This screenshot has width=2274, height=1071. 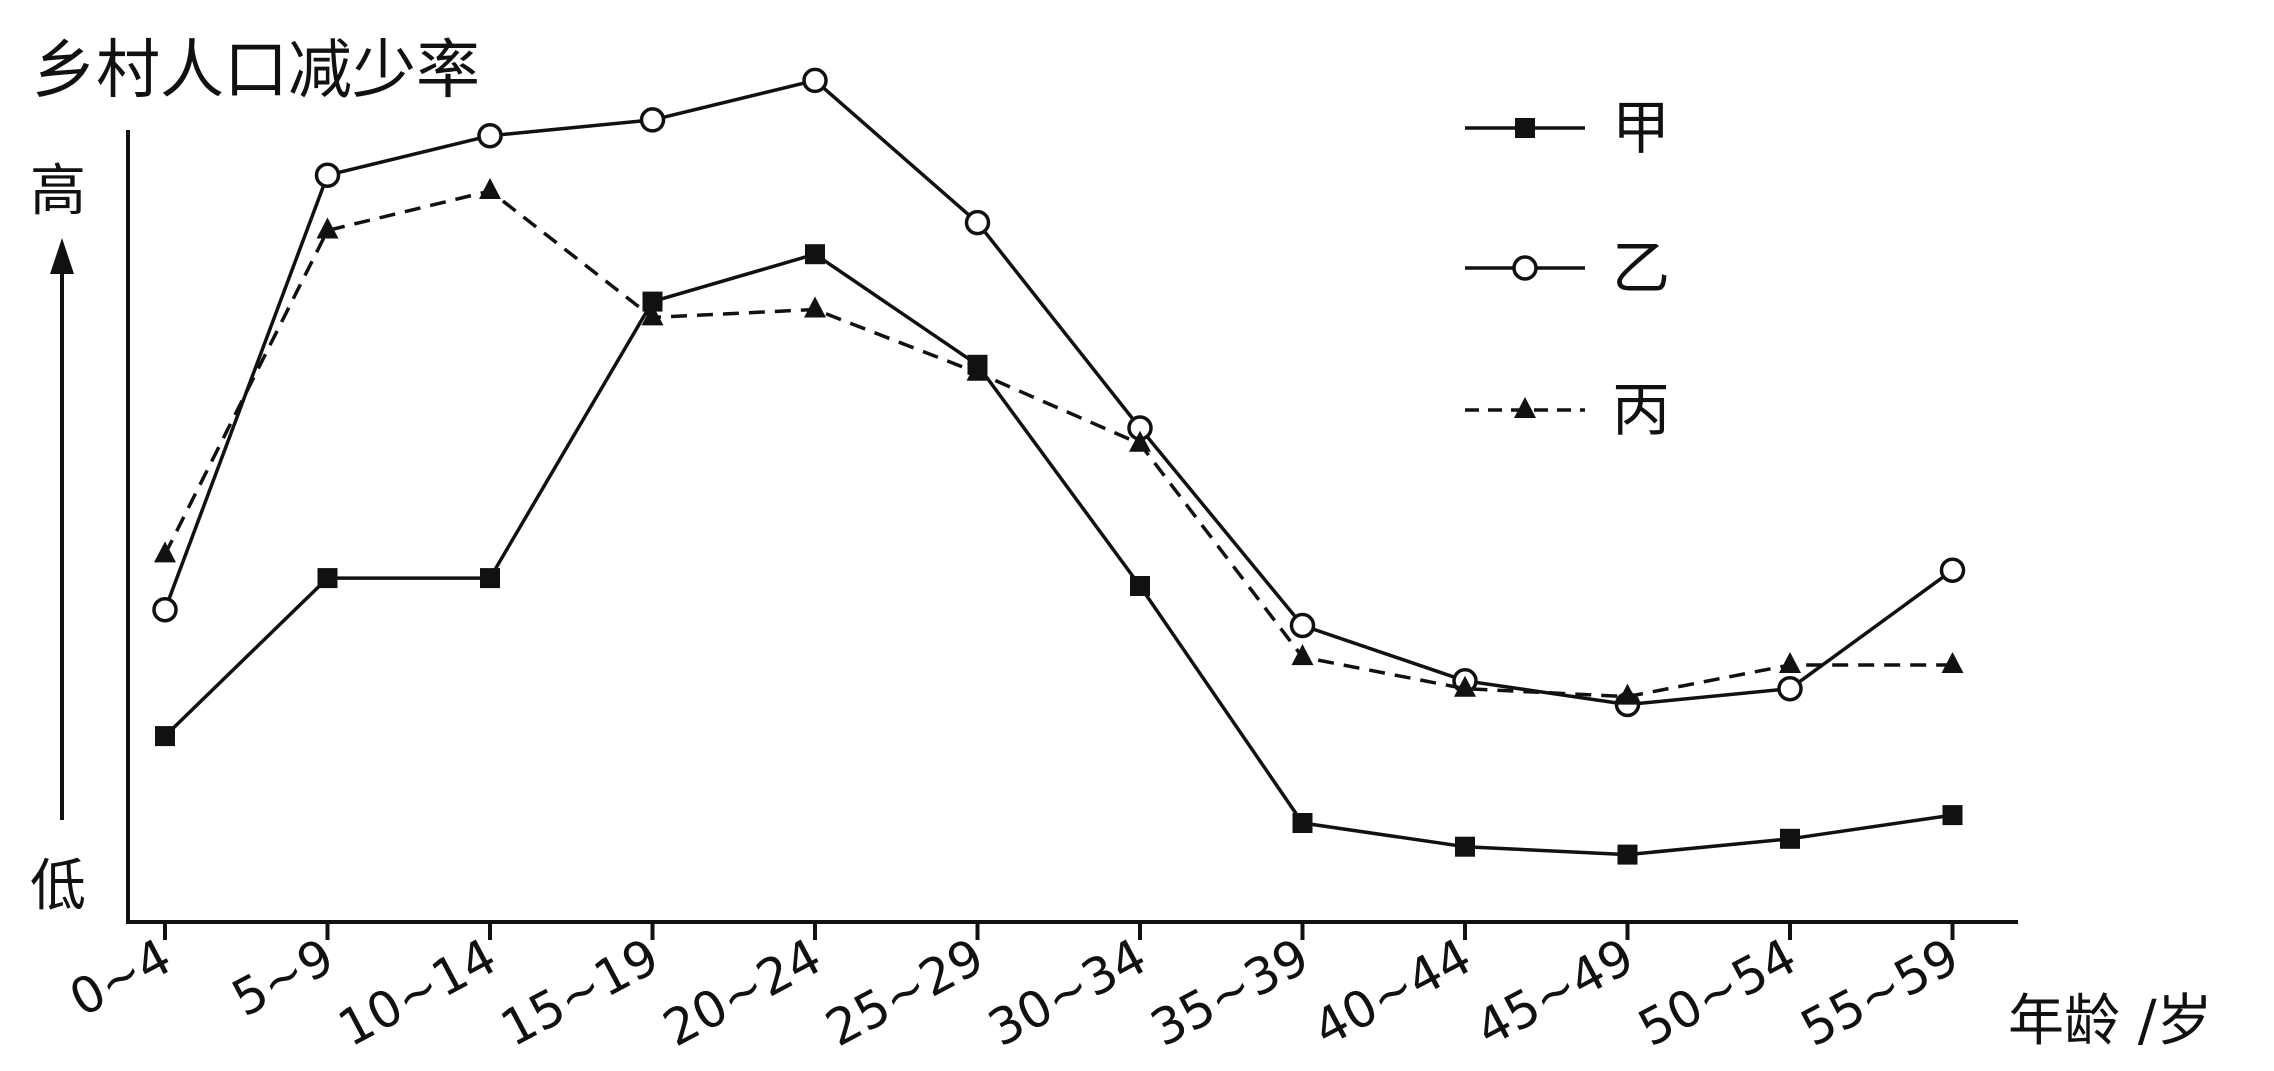 What do you see at coordinates (742, 992) in the screenshot?
I see `x-tick-label: 20~24` at bounding box center [742, 992].